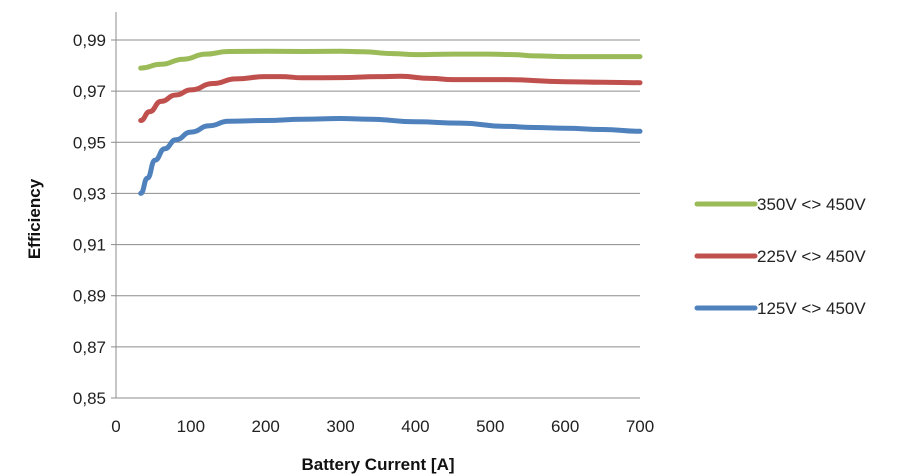 This screenshot has width=924, height=475. I want to click on x-tick-label: 400, so click(415, 426).